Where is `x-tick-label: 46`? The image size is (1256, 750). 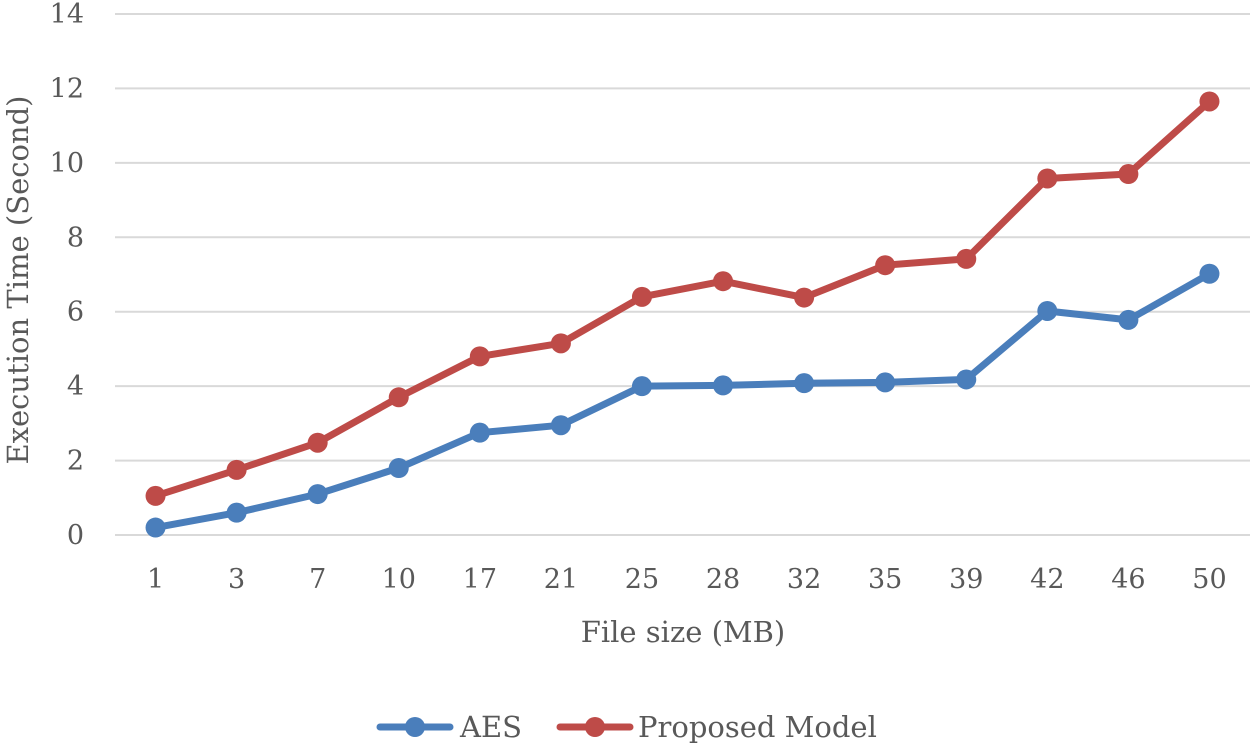
x-tick-label: 46 is located at coordinates (1128, 579).